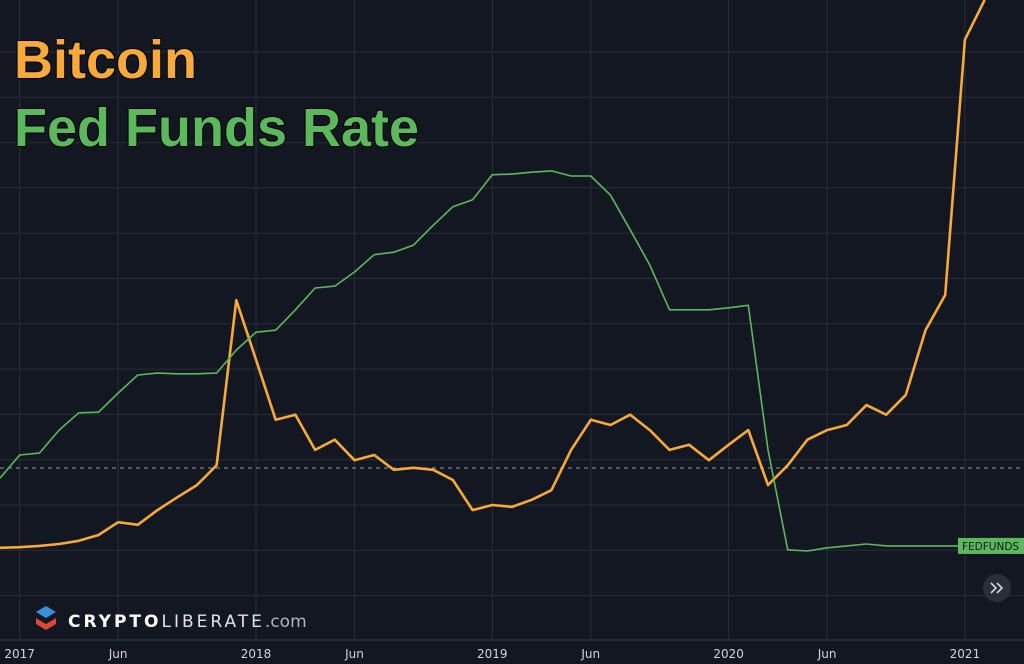 Image resolution: width=1024 pixels, height=664 pixels. I want to click on logo-bottom, so click(46, 624).